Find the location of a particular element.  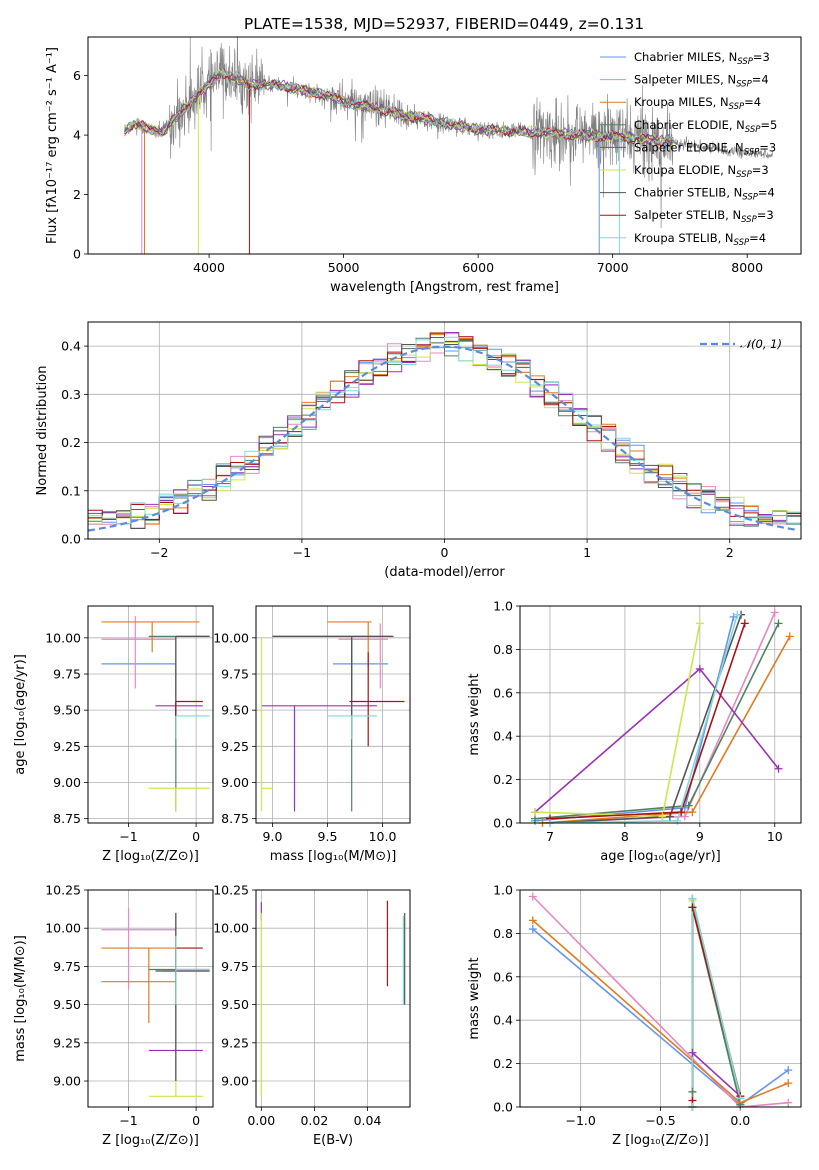

x-tick-label: 10.0 is located at coordinates (383, 836).